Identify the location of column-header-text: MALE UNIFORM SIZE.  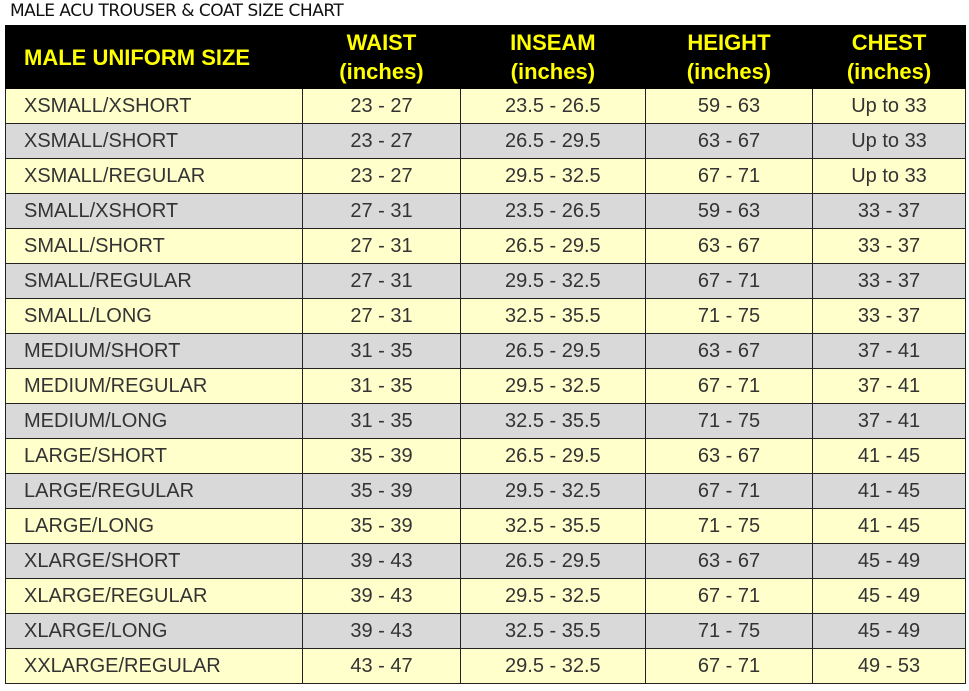
(137, 57).